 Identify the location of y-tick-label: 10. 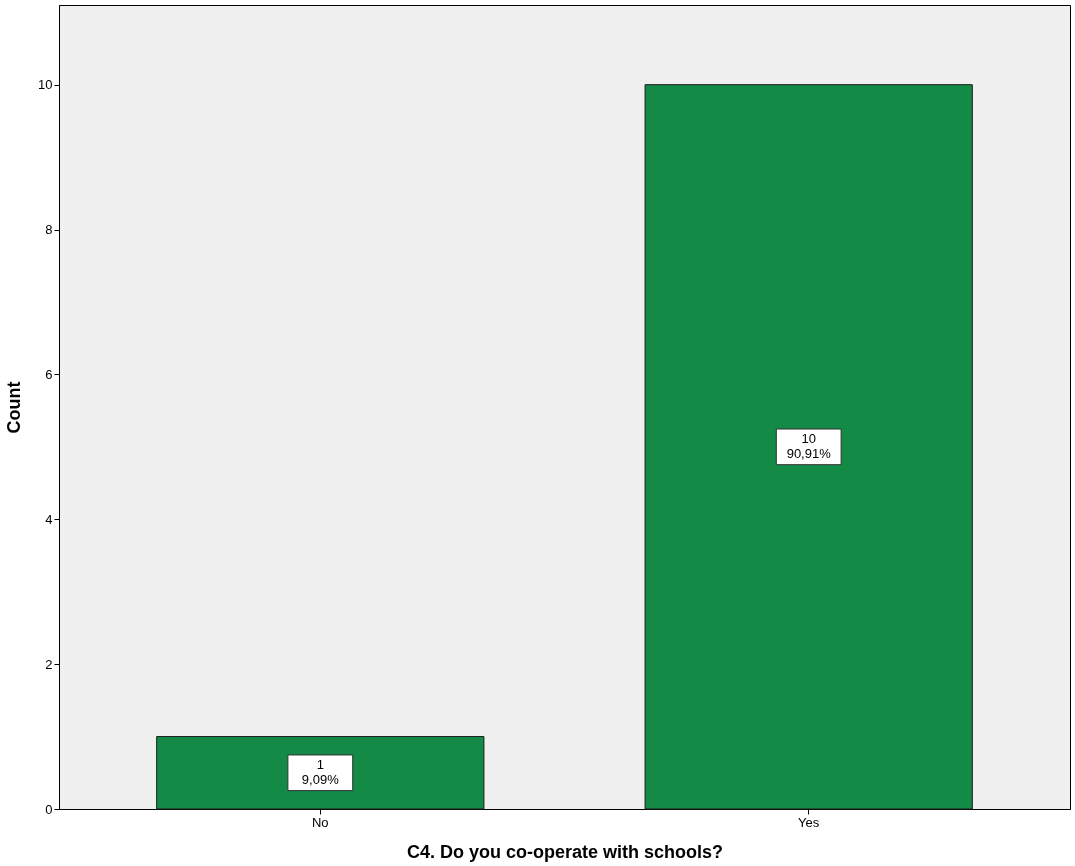
(45, 85).